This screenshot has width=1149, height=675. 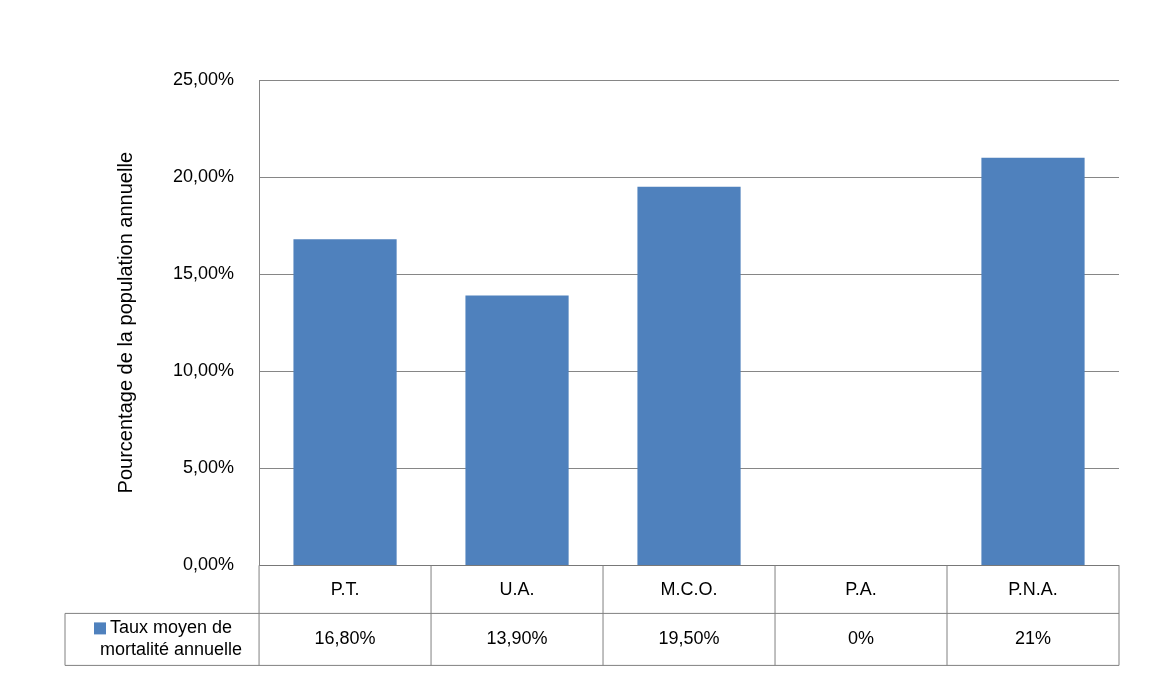 What do you see at coordinates (1033, 589) in the screenshot?
I see `x-tick-label: P.N.A.` at bounding box center [1033, 589].